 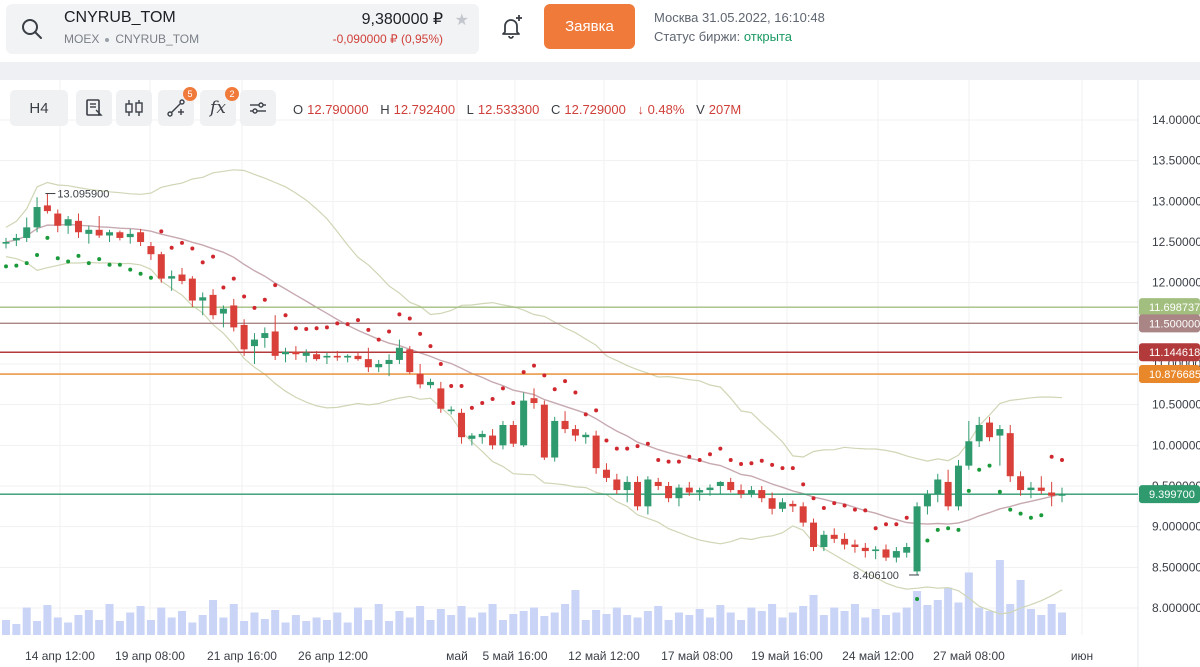 I want to click on close-value: 12.729000, so click(x=595, y=109).